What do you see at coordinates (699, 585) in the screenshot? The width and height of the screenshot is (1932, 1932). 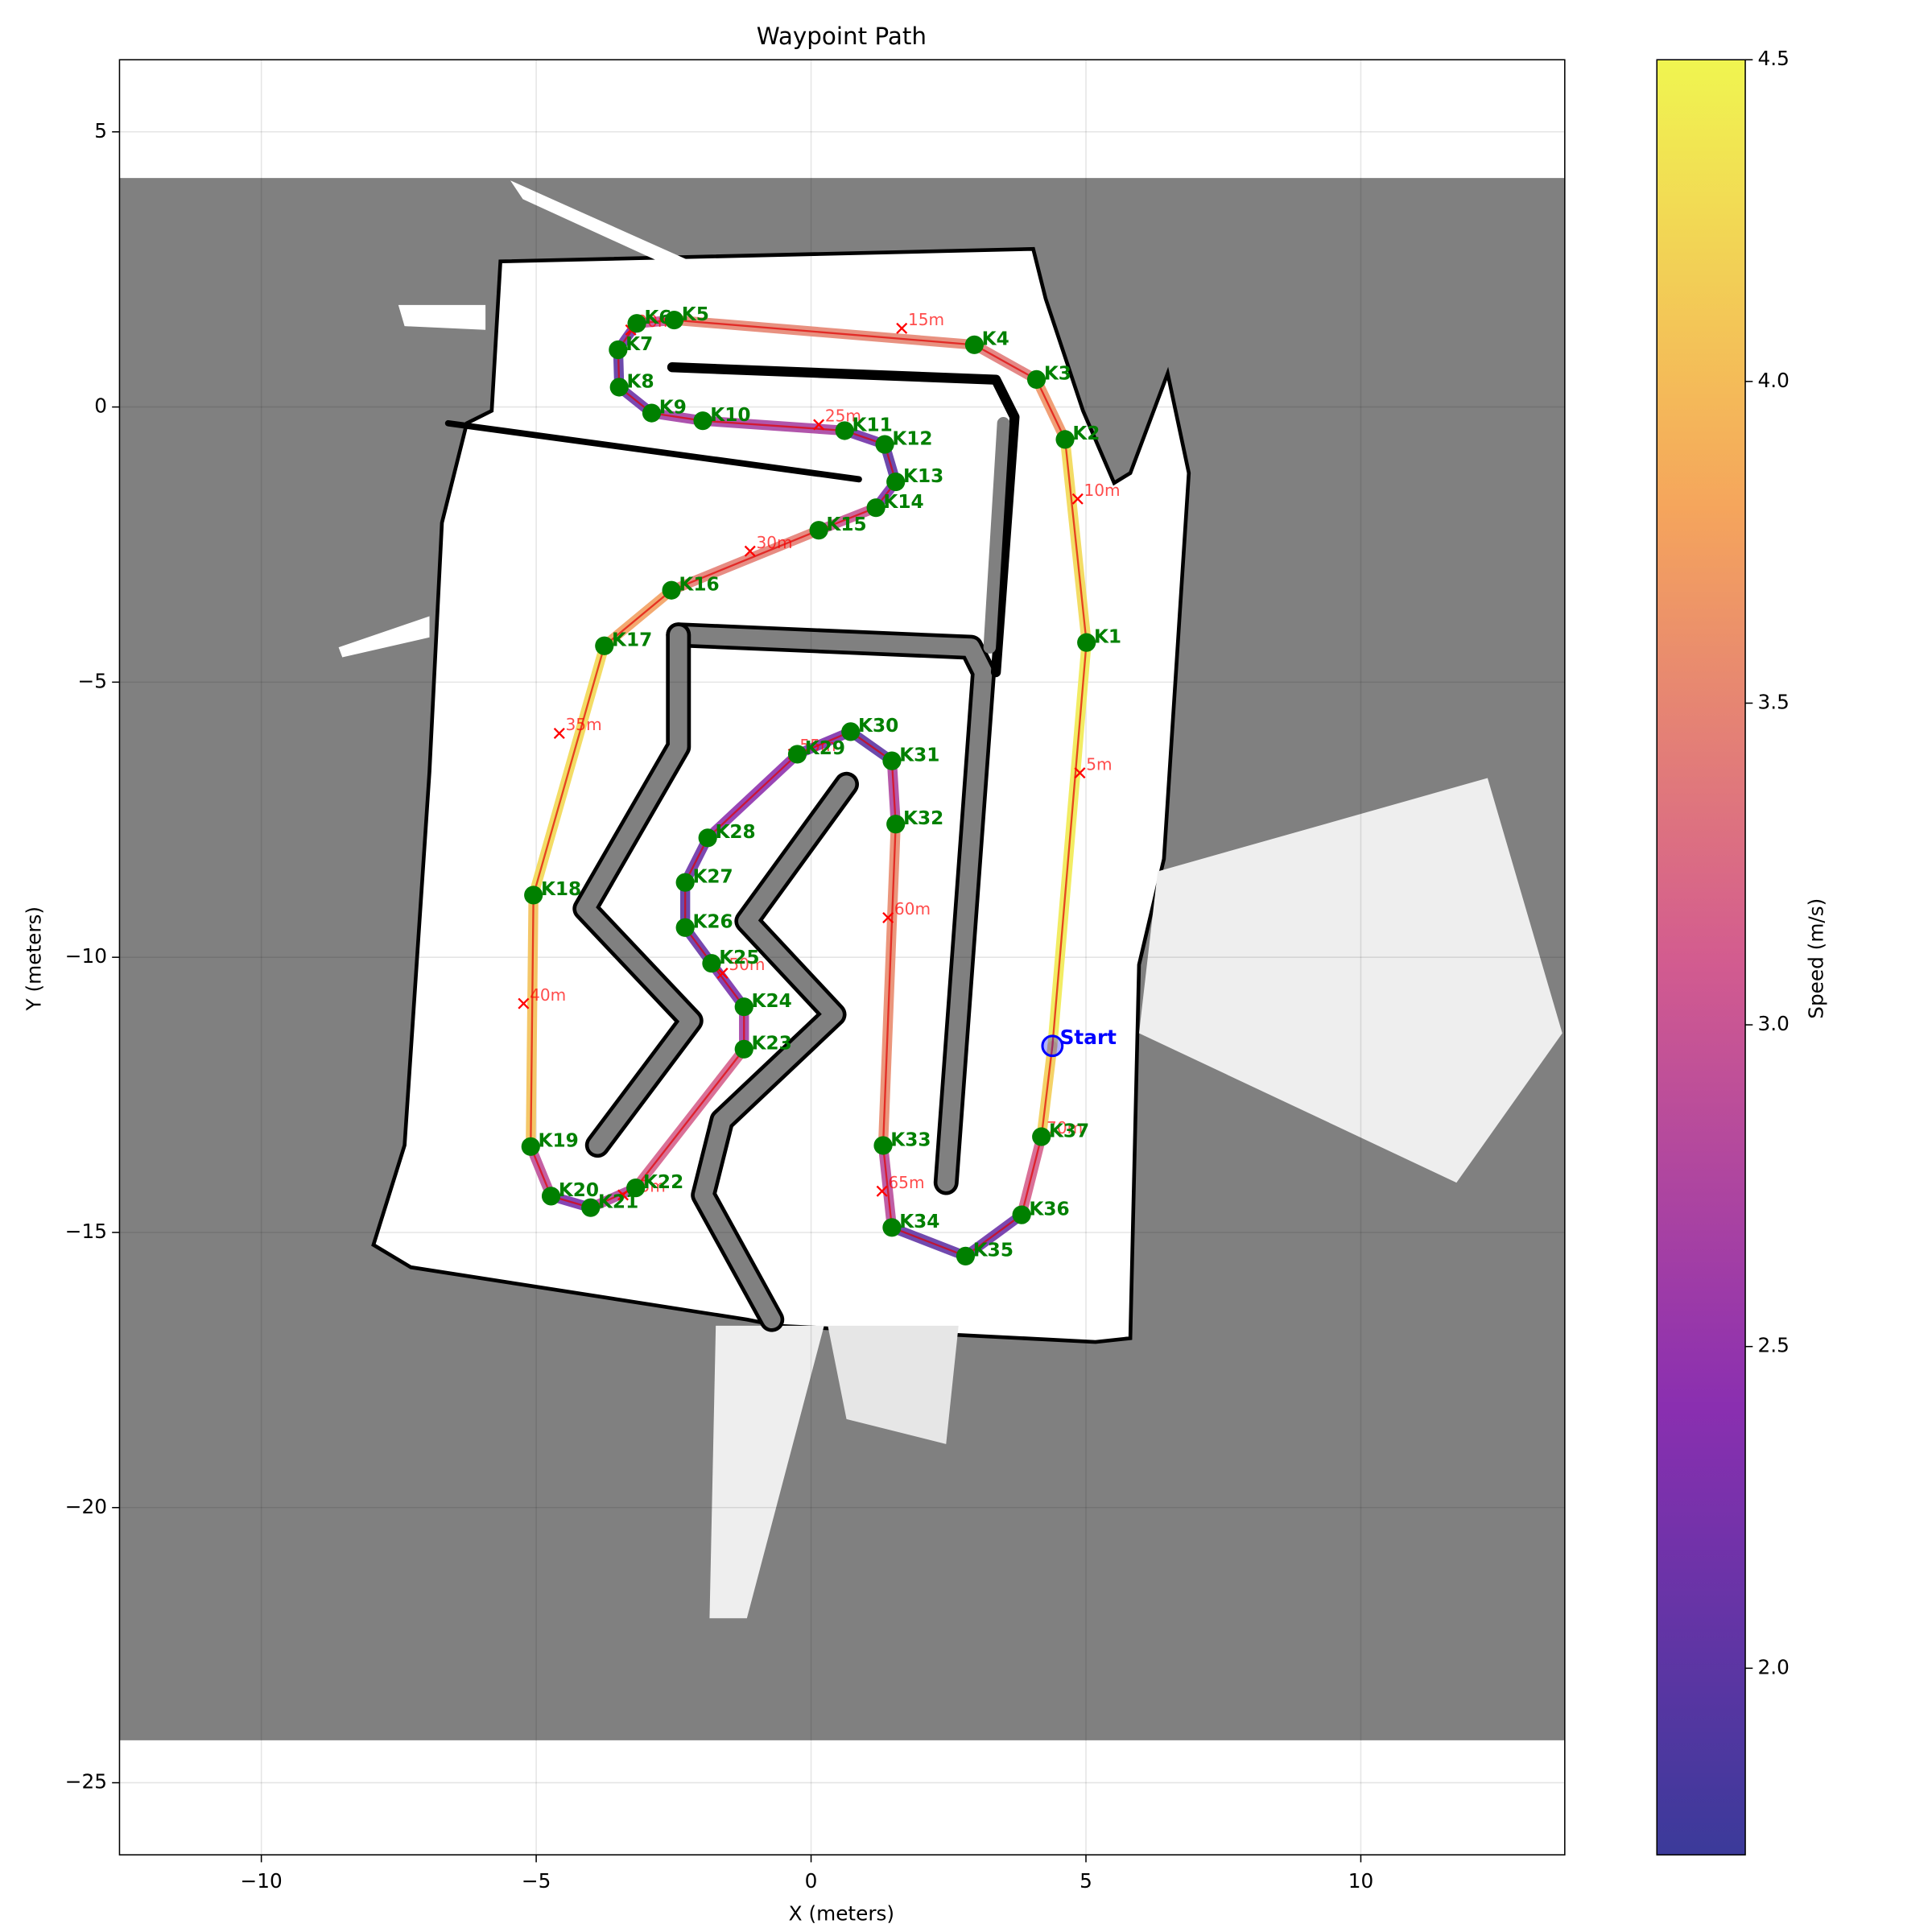 I see `waypoint-label: K16` at bounding box center [699, 585].